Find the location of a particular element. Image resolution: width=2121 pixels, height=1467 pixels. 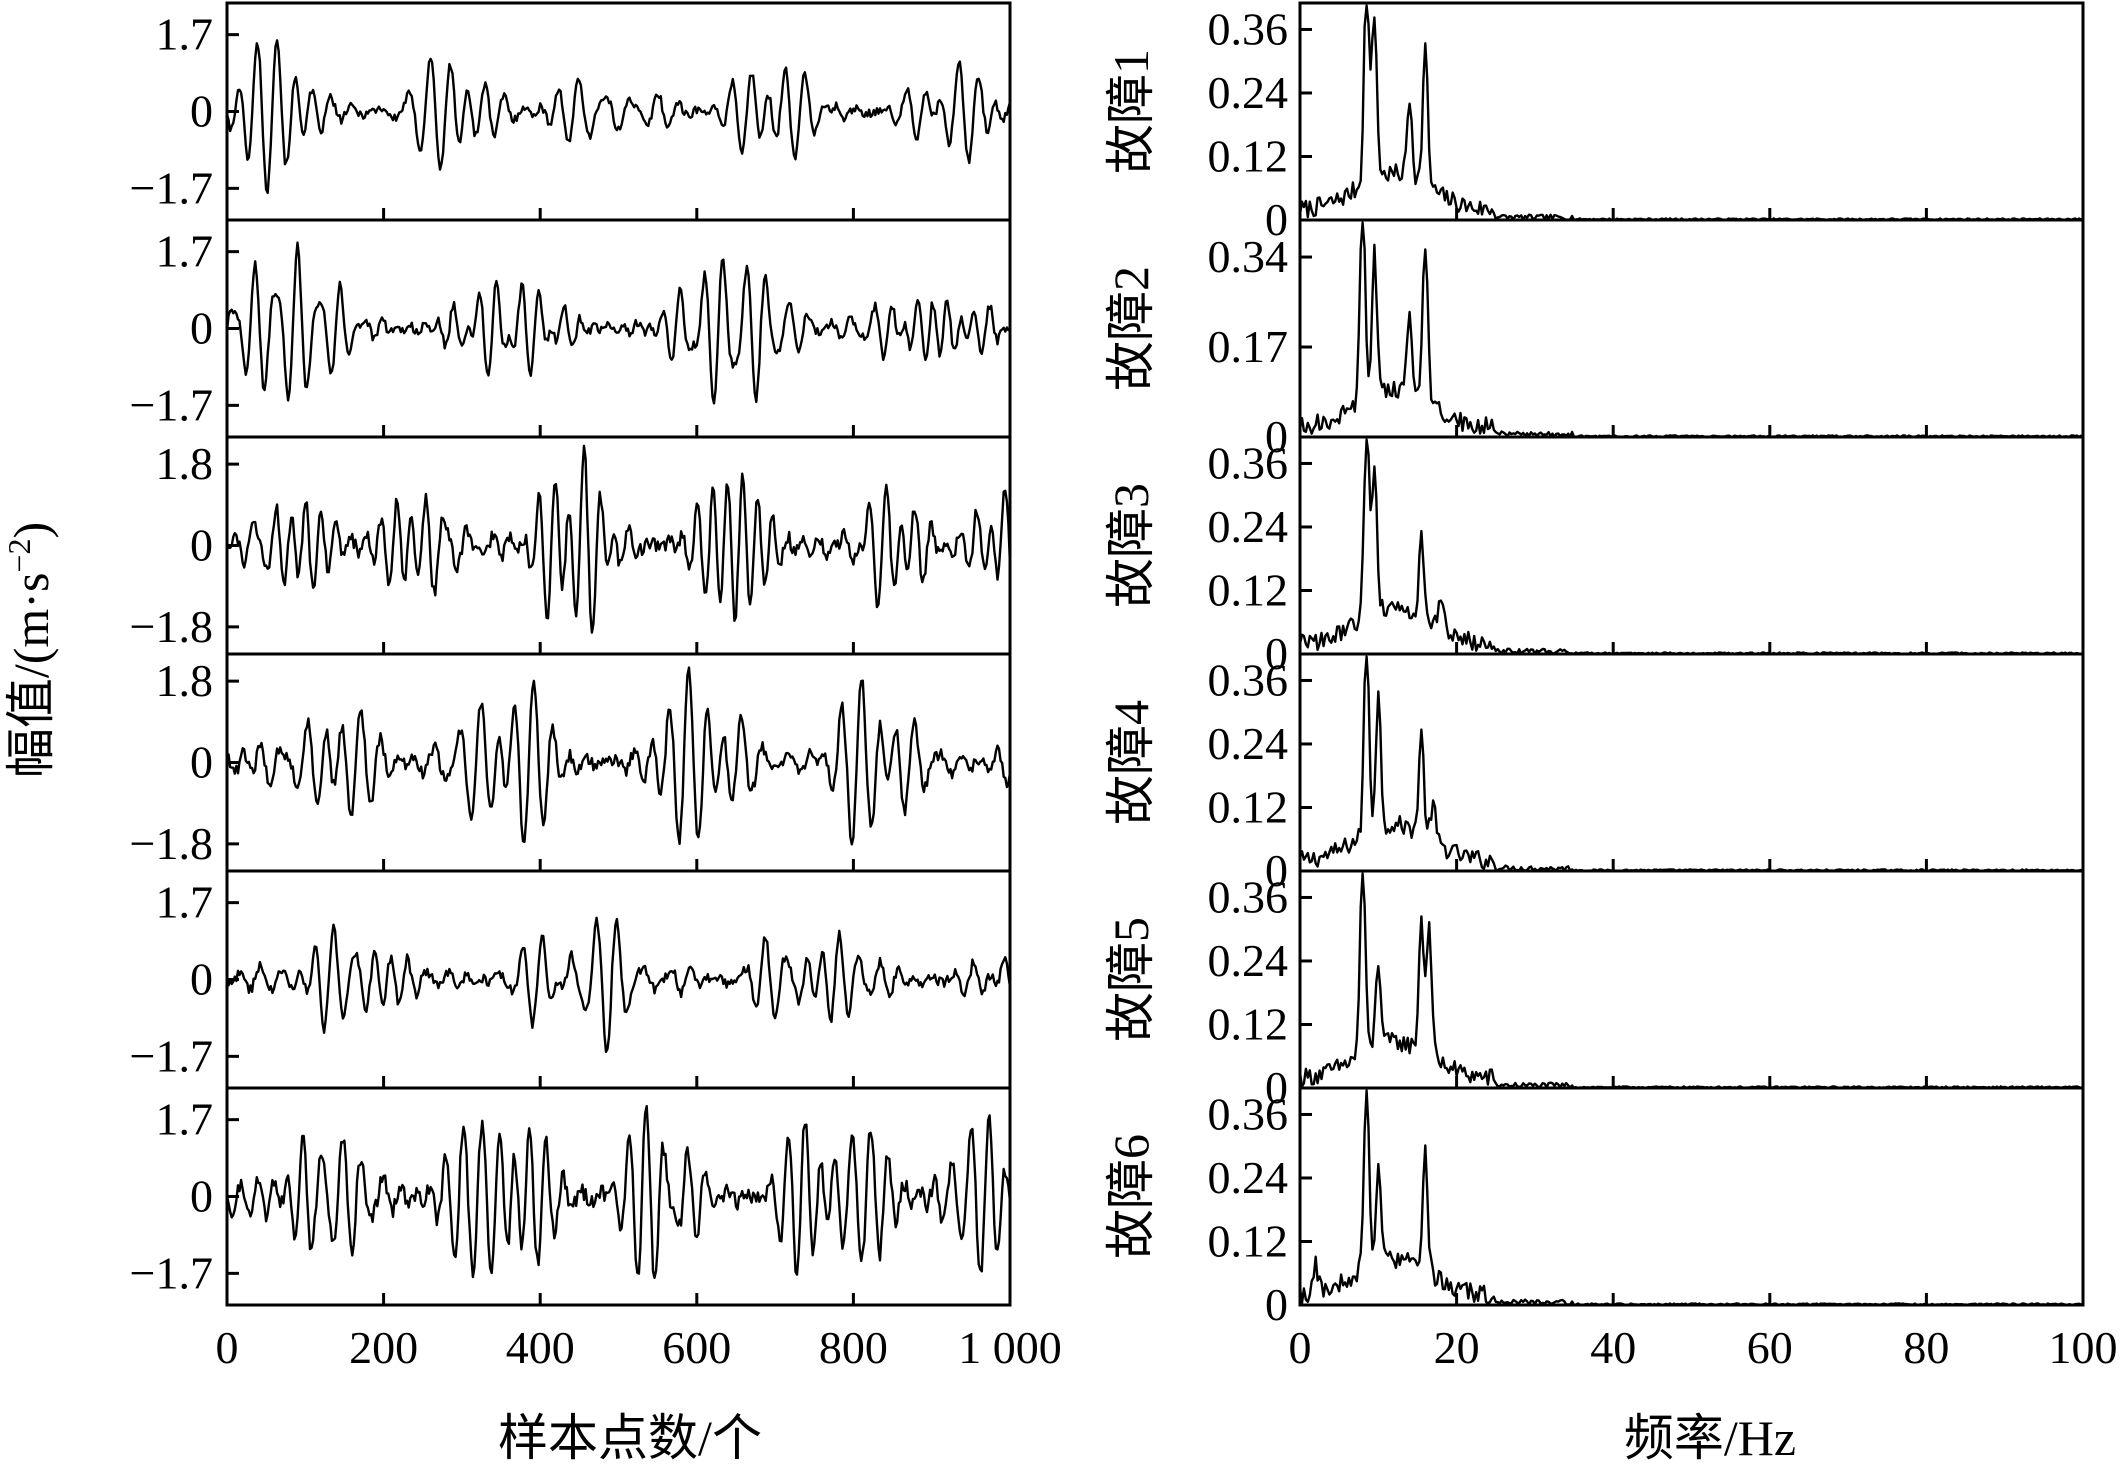

time-panel-2: −1.7 0 1.7 is located at coordinates (571, 328).